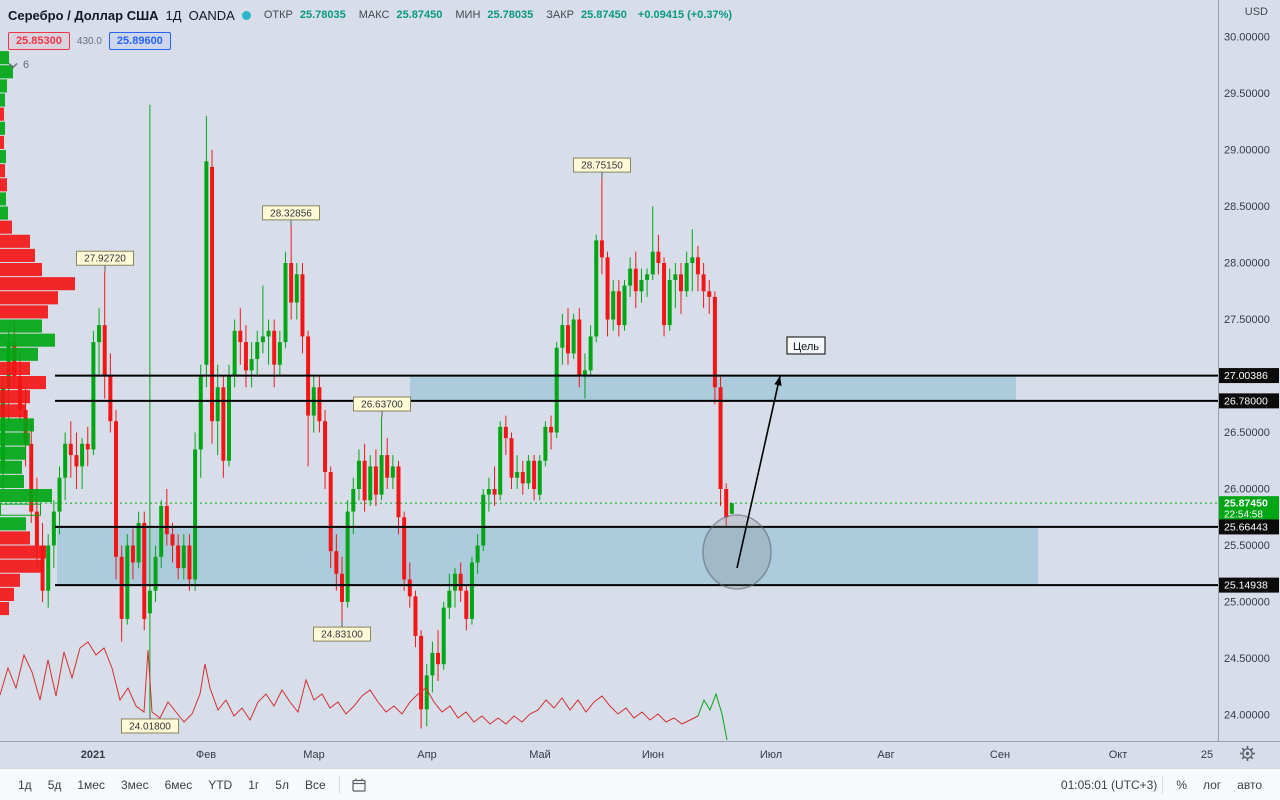 The width and height of the screenshot is (1280, 800). Describe the element at coordinates (1246, 376) in the screenshot. I see `level-price-text: 27.00386` at that location.